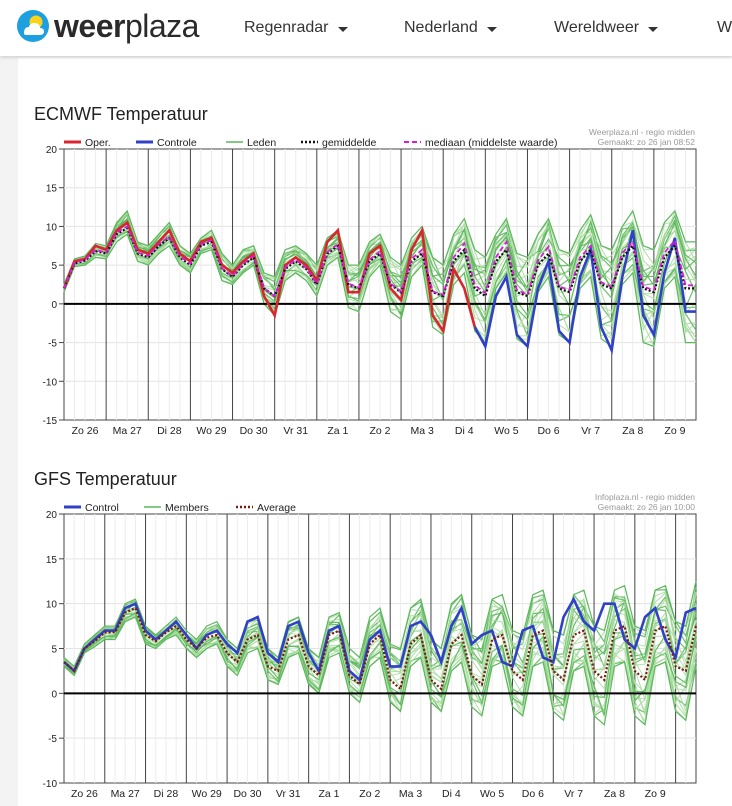 Image resolution: width=732 pixels, height=806 pixels. Describe the element at coordinates (121, 114) in the screenshot. I see `ecmwf-chart-title: ECMWF Temperatuur` at that location.